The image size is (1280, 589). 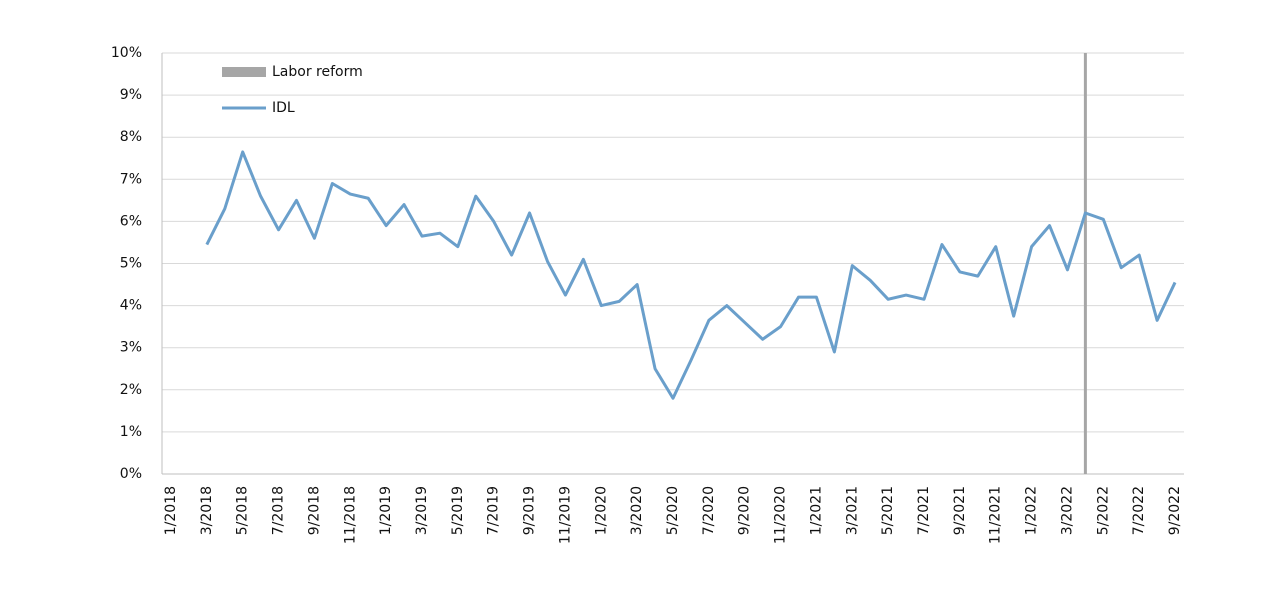 What do you see at coordinates (530, 510) in the screenshot?
I see `x-tick-label: 9/2019` at bounding box center [530, 510].